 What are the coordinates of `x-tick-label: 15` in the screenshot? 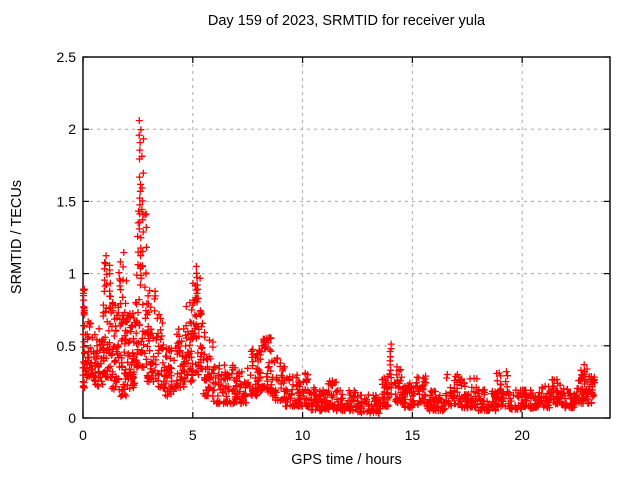 It's located at (413, 435).